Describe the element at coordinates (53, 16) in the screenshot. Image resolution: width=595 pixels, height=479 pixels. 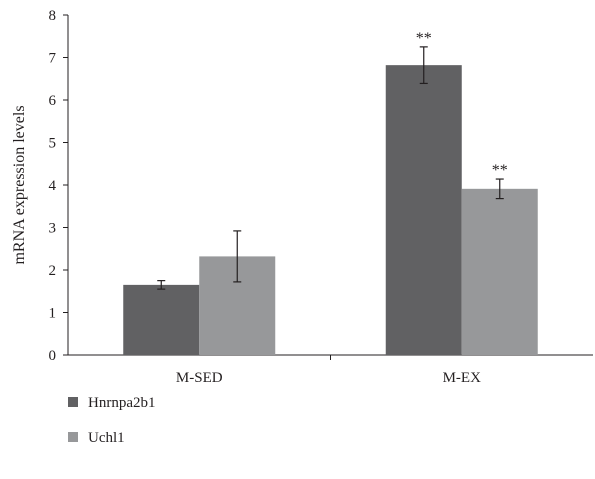
I see `y-tick-label: 8` at that location.